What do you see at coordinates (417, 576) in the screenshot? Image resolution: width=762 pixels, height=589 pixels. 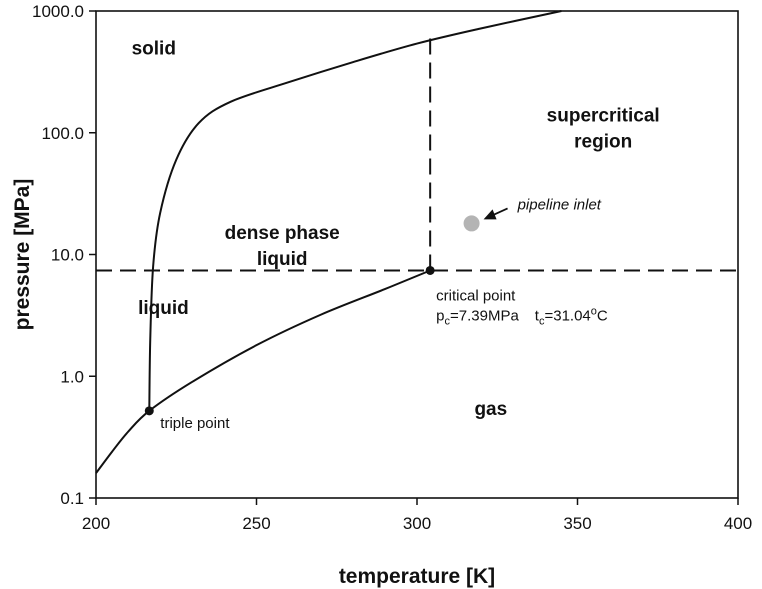 I see `x-axis-title: temperature [K]` at bounding box center [417, 576].